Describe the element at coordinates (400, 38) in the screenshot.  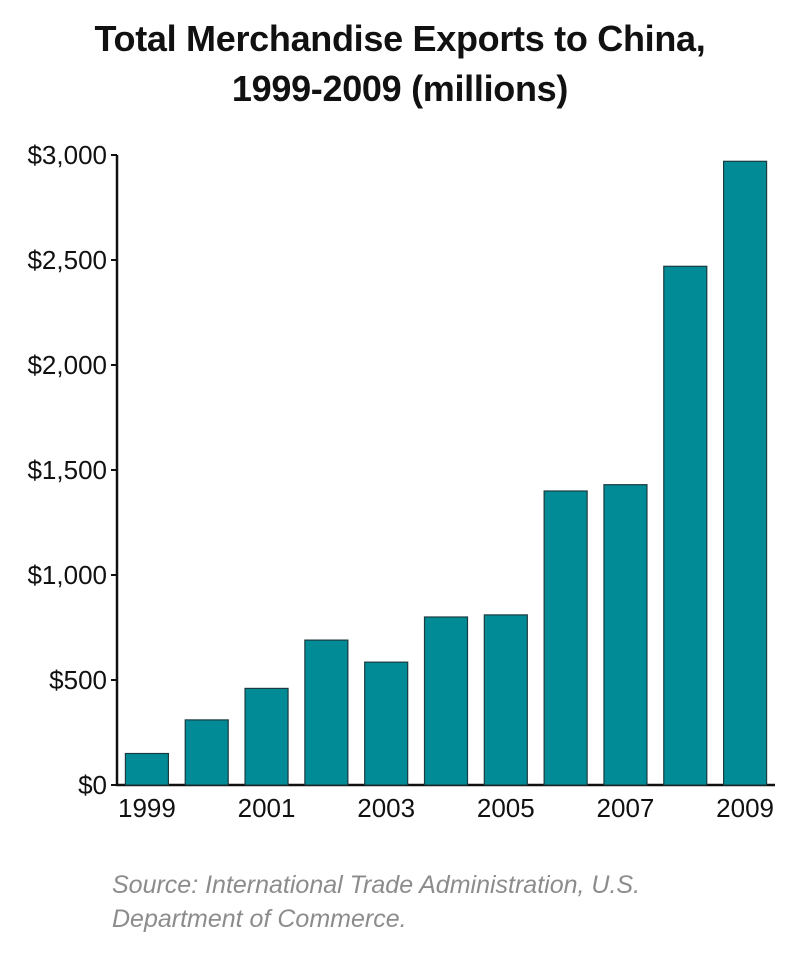
I see `chart-title-line-1: Total Merchandise Exports to China,` at that location.